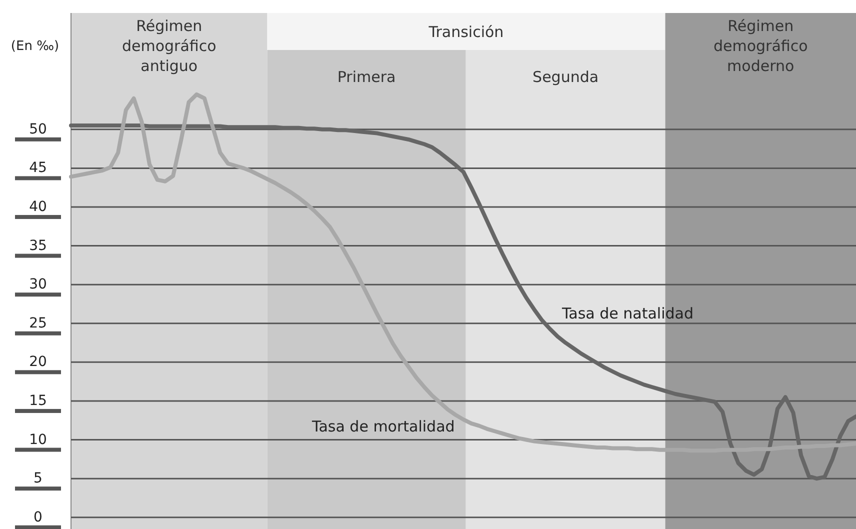 The image size is (856, 529). What do you see at coordinates (38, 400) in the screenshot?
I see `y-tick-label: 15` at bounding box center [38, 400].